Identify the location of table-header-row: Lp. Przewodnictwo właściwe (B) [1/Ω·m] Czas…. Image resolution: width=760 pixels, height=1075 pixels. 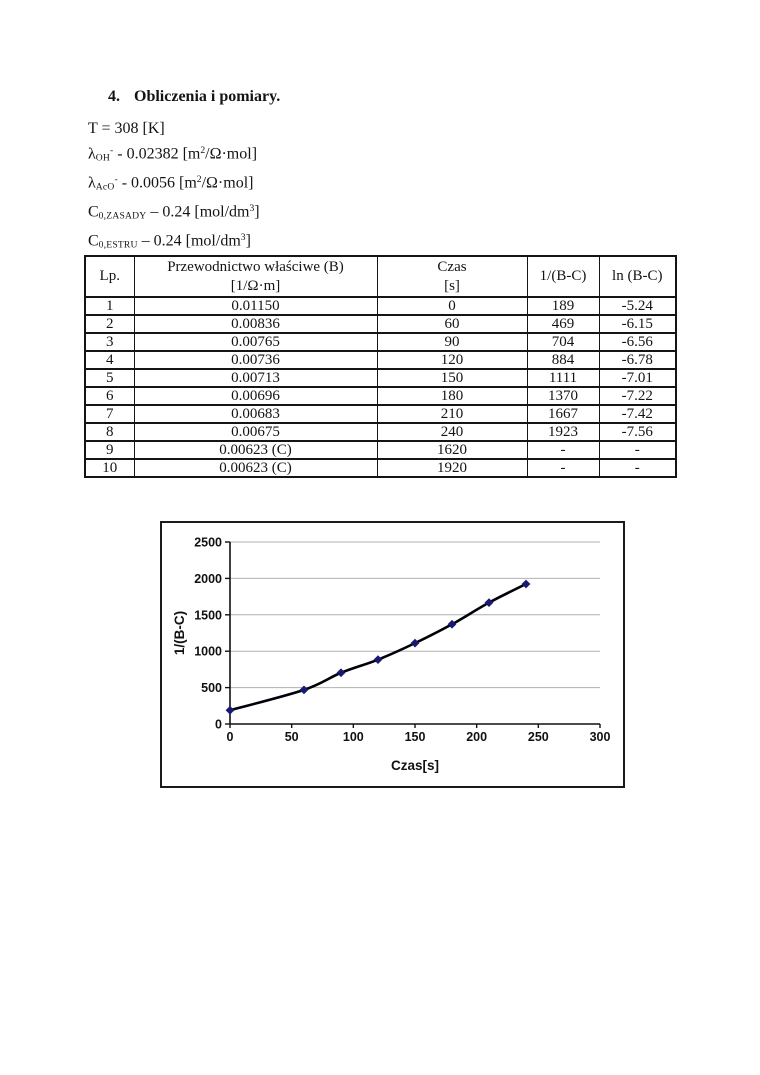
(380, 276).